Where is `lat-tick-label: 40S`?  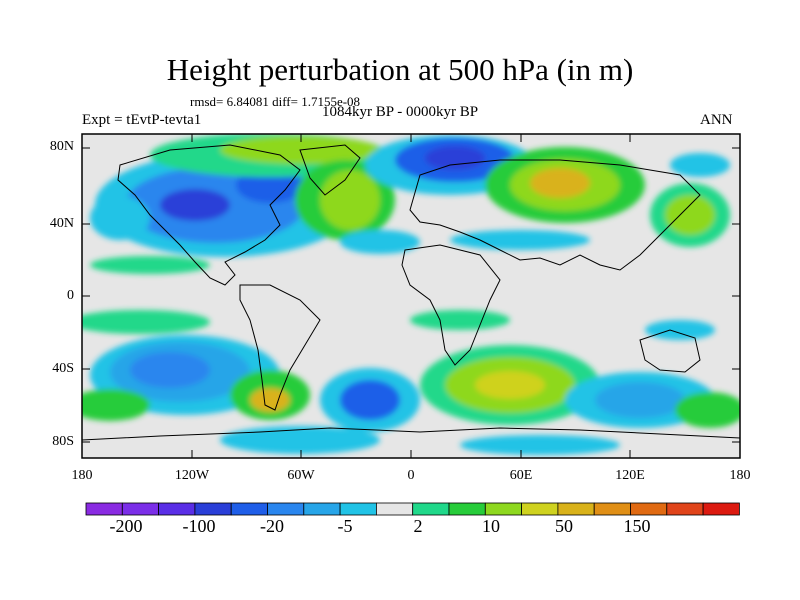
lat-tick-label: 40S is located at coordinates (63, 368).